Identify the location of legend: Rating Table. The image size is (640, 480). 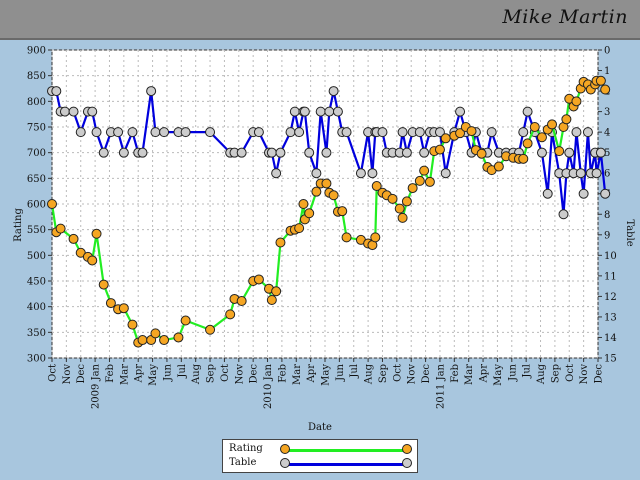
(320, 456).